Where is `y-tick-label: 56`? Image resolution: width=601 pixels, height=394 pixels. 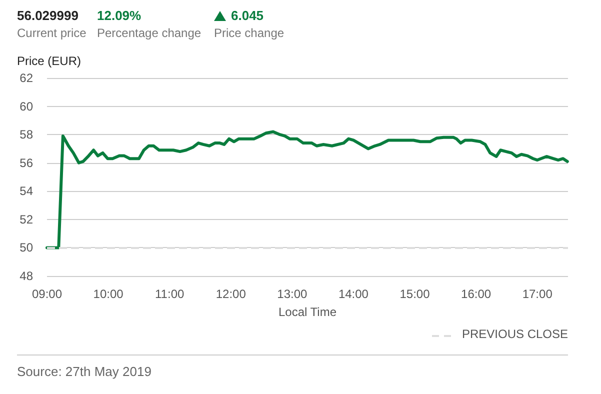
y-tick-label: 56 is located at coordinates (27, 163).